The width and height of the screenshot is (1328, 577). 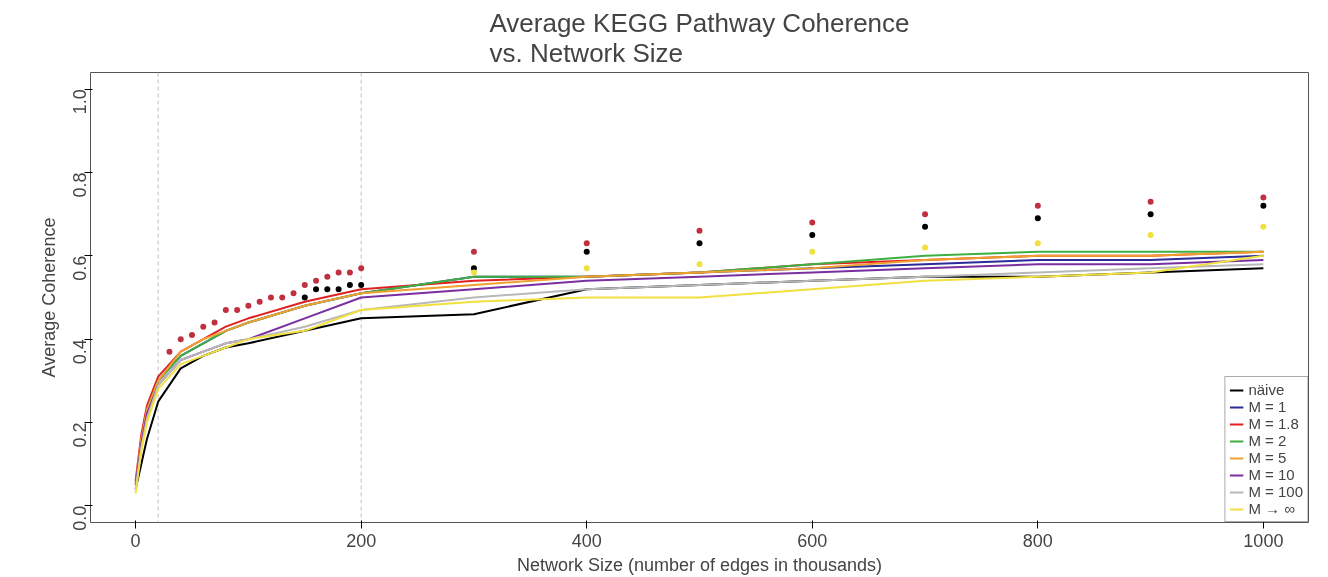 What do you see at coordinates (699, 564) in the screenshot?
I see `x-axis-title: Network Size (number of edges in thousands)` at bounding box center [699, 564].